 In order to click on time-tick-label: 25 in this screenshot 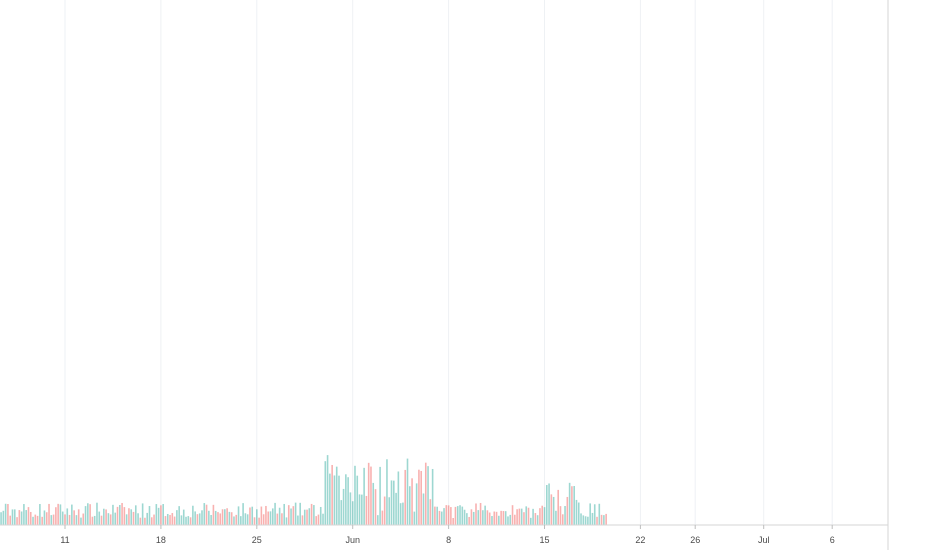, I will do `click(257, 540)`.